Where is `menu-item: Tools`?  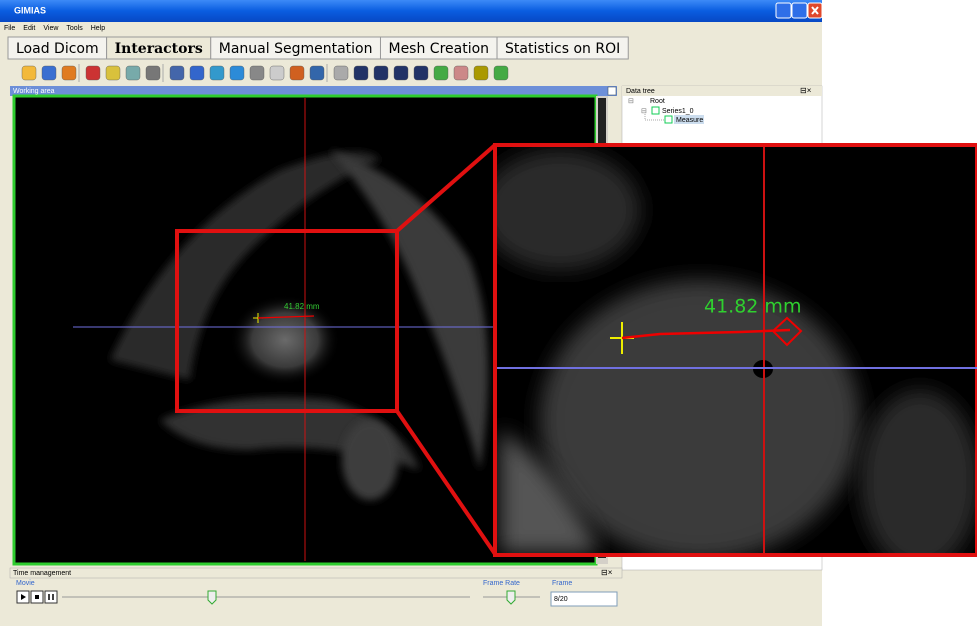 menu-item: Tools is located at coordinates (74, 28).